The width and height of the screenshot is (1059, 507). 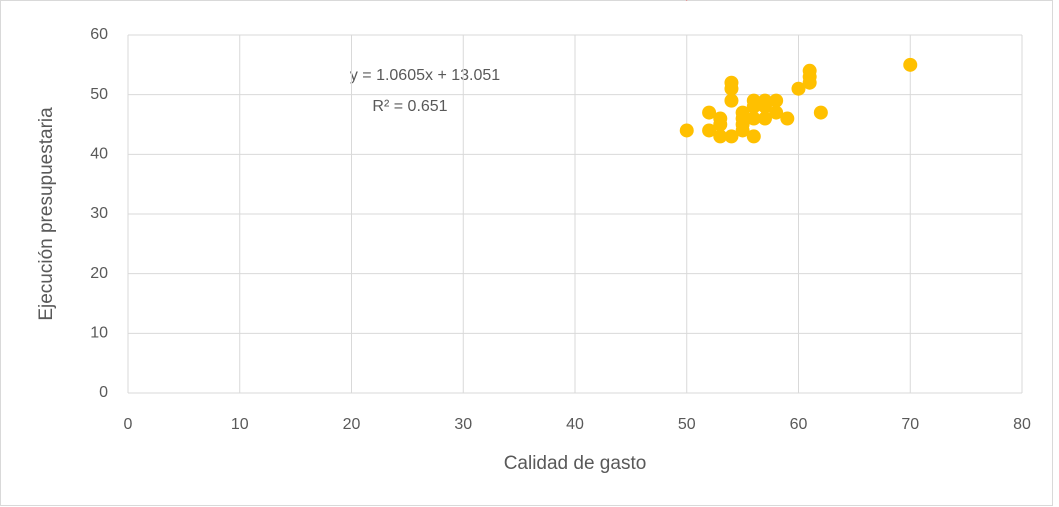 What do you see at coordinates (128, 424) in the screenshot?
I see `x-tick-label: 0` at bounding box center [128, 424].